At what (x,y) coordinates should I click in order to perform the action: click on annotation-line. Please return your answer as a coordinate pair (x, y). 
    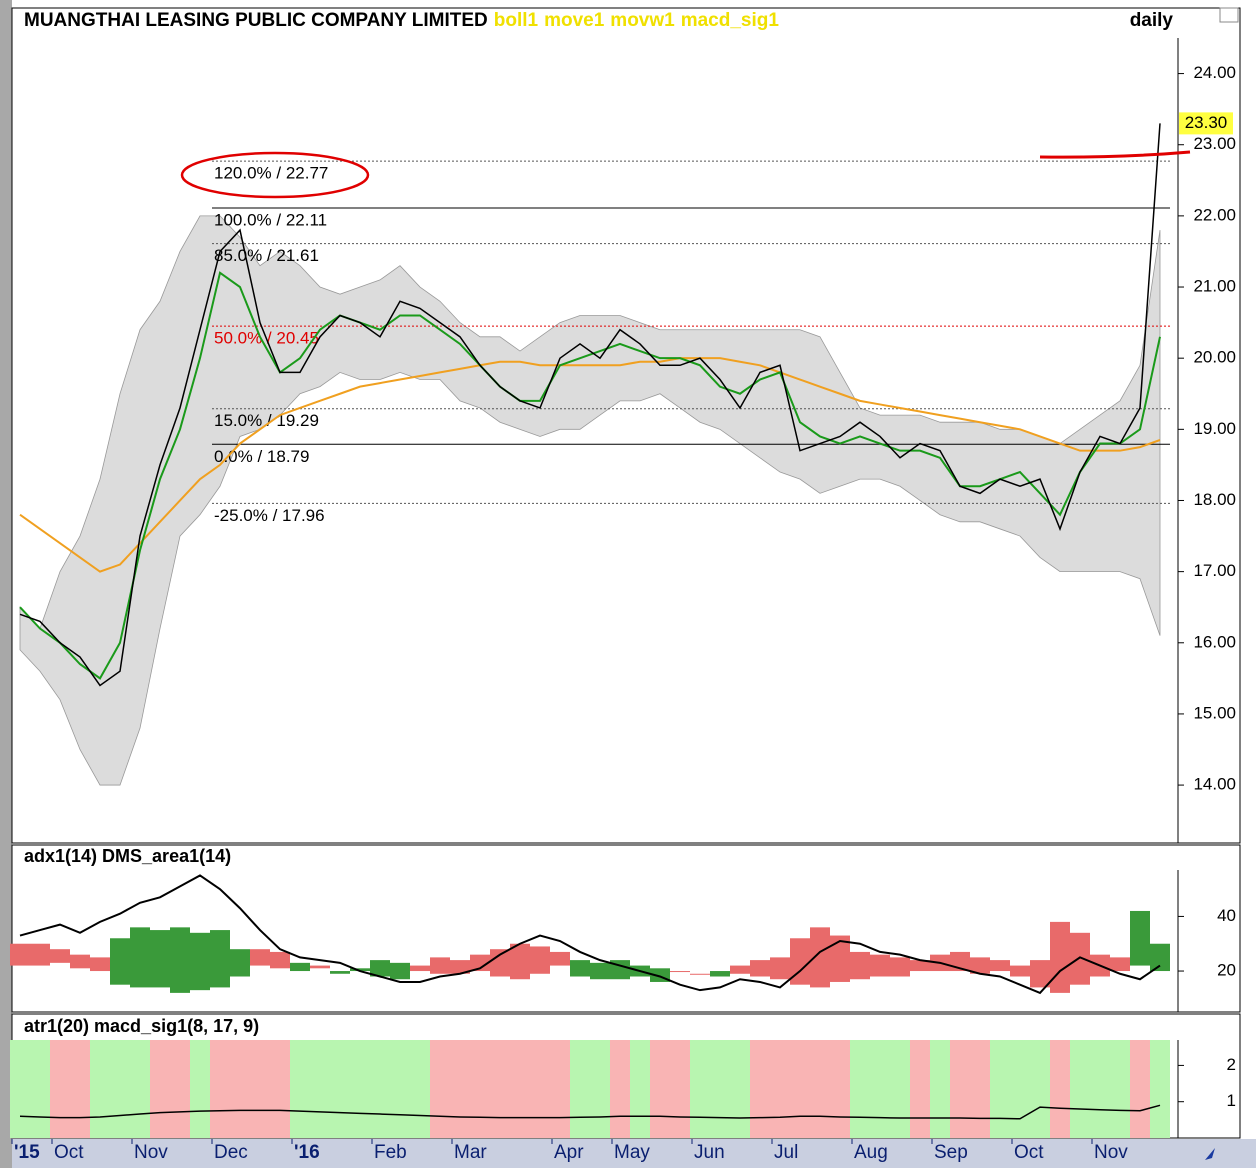
    Looking at the image, I should click on (1115, 154).